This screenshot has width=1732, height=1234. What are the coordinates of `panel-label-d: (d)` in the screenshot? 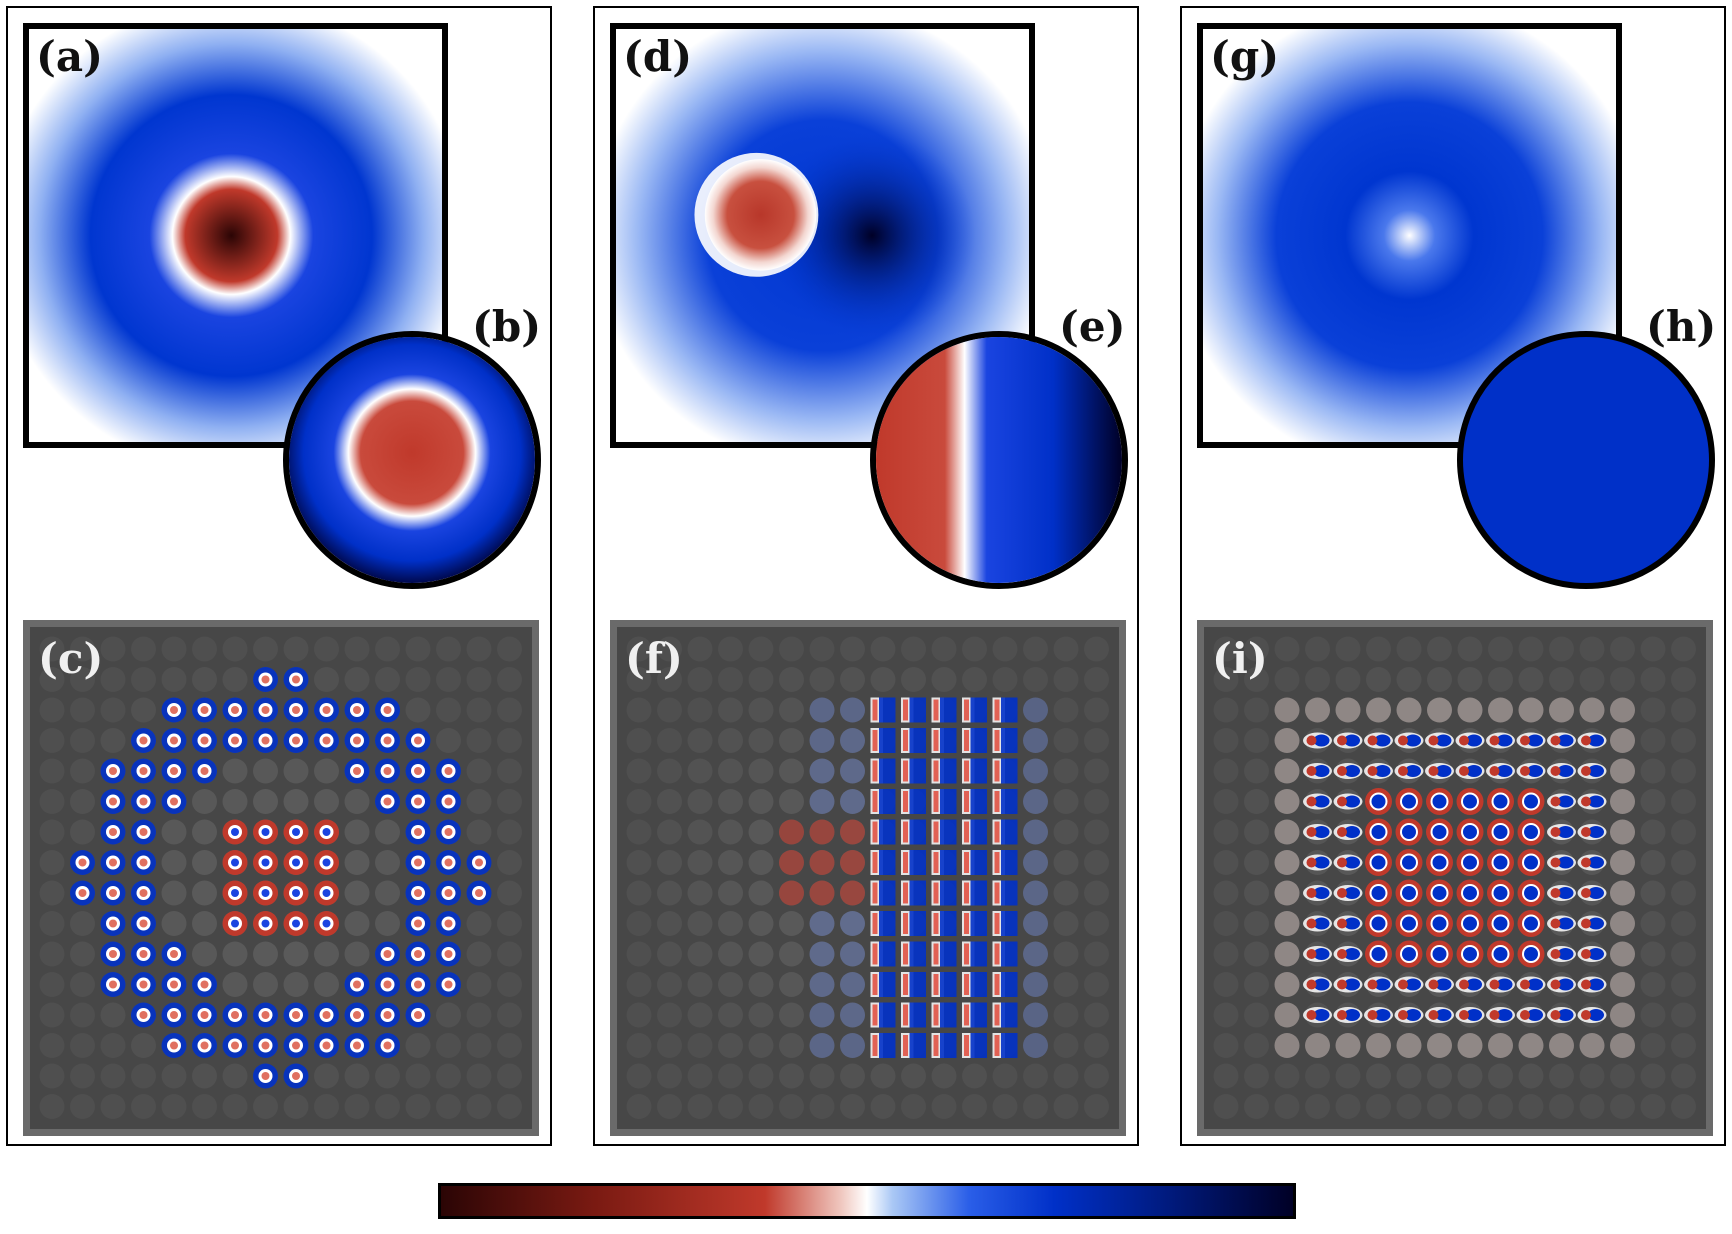 It's located at (658, 56).